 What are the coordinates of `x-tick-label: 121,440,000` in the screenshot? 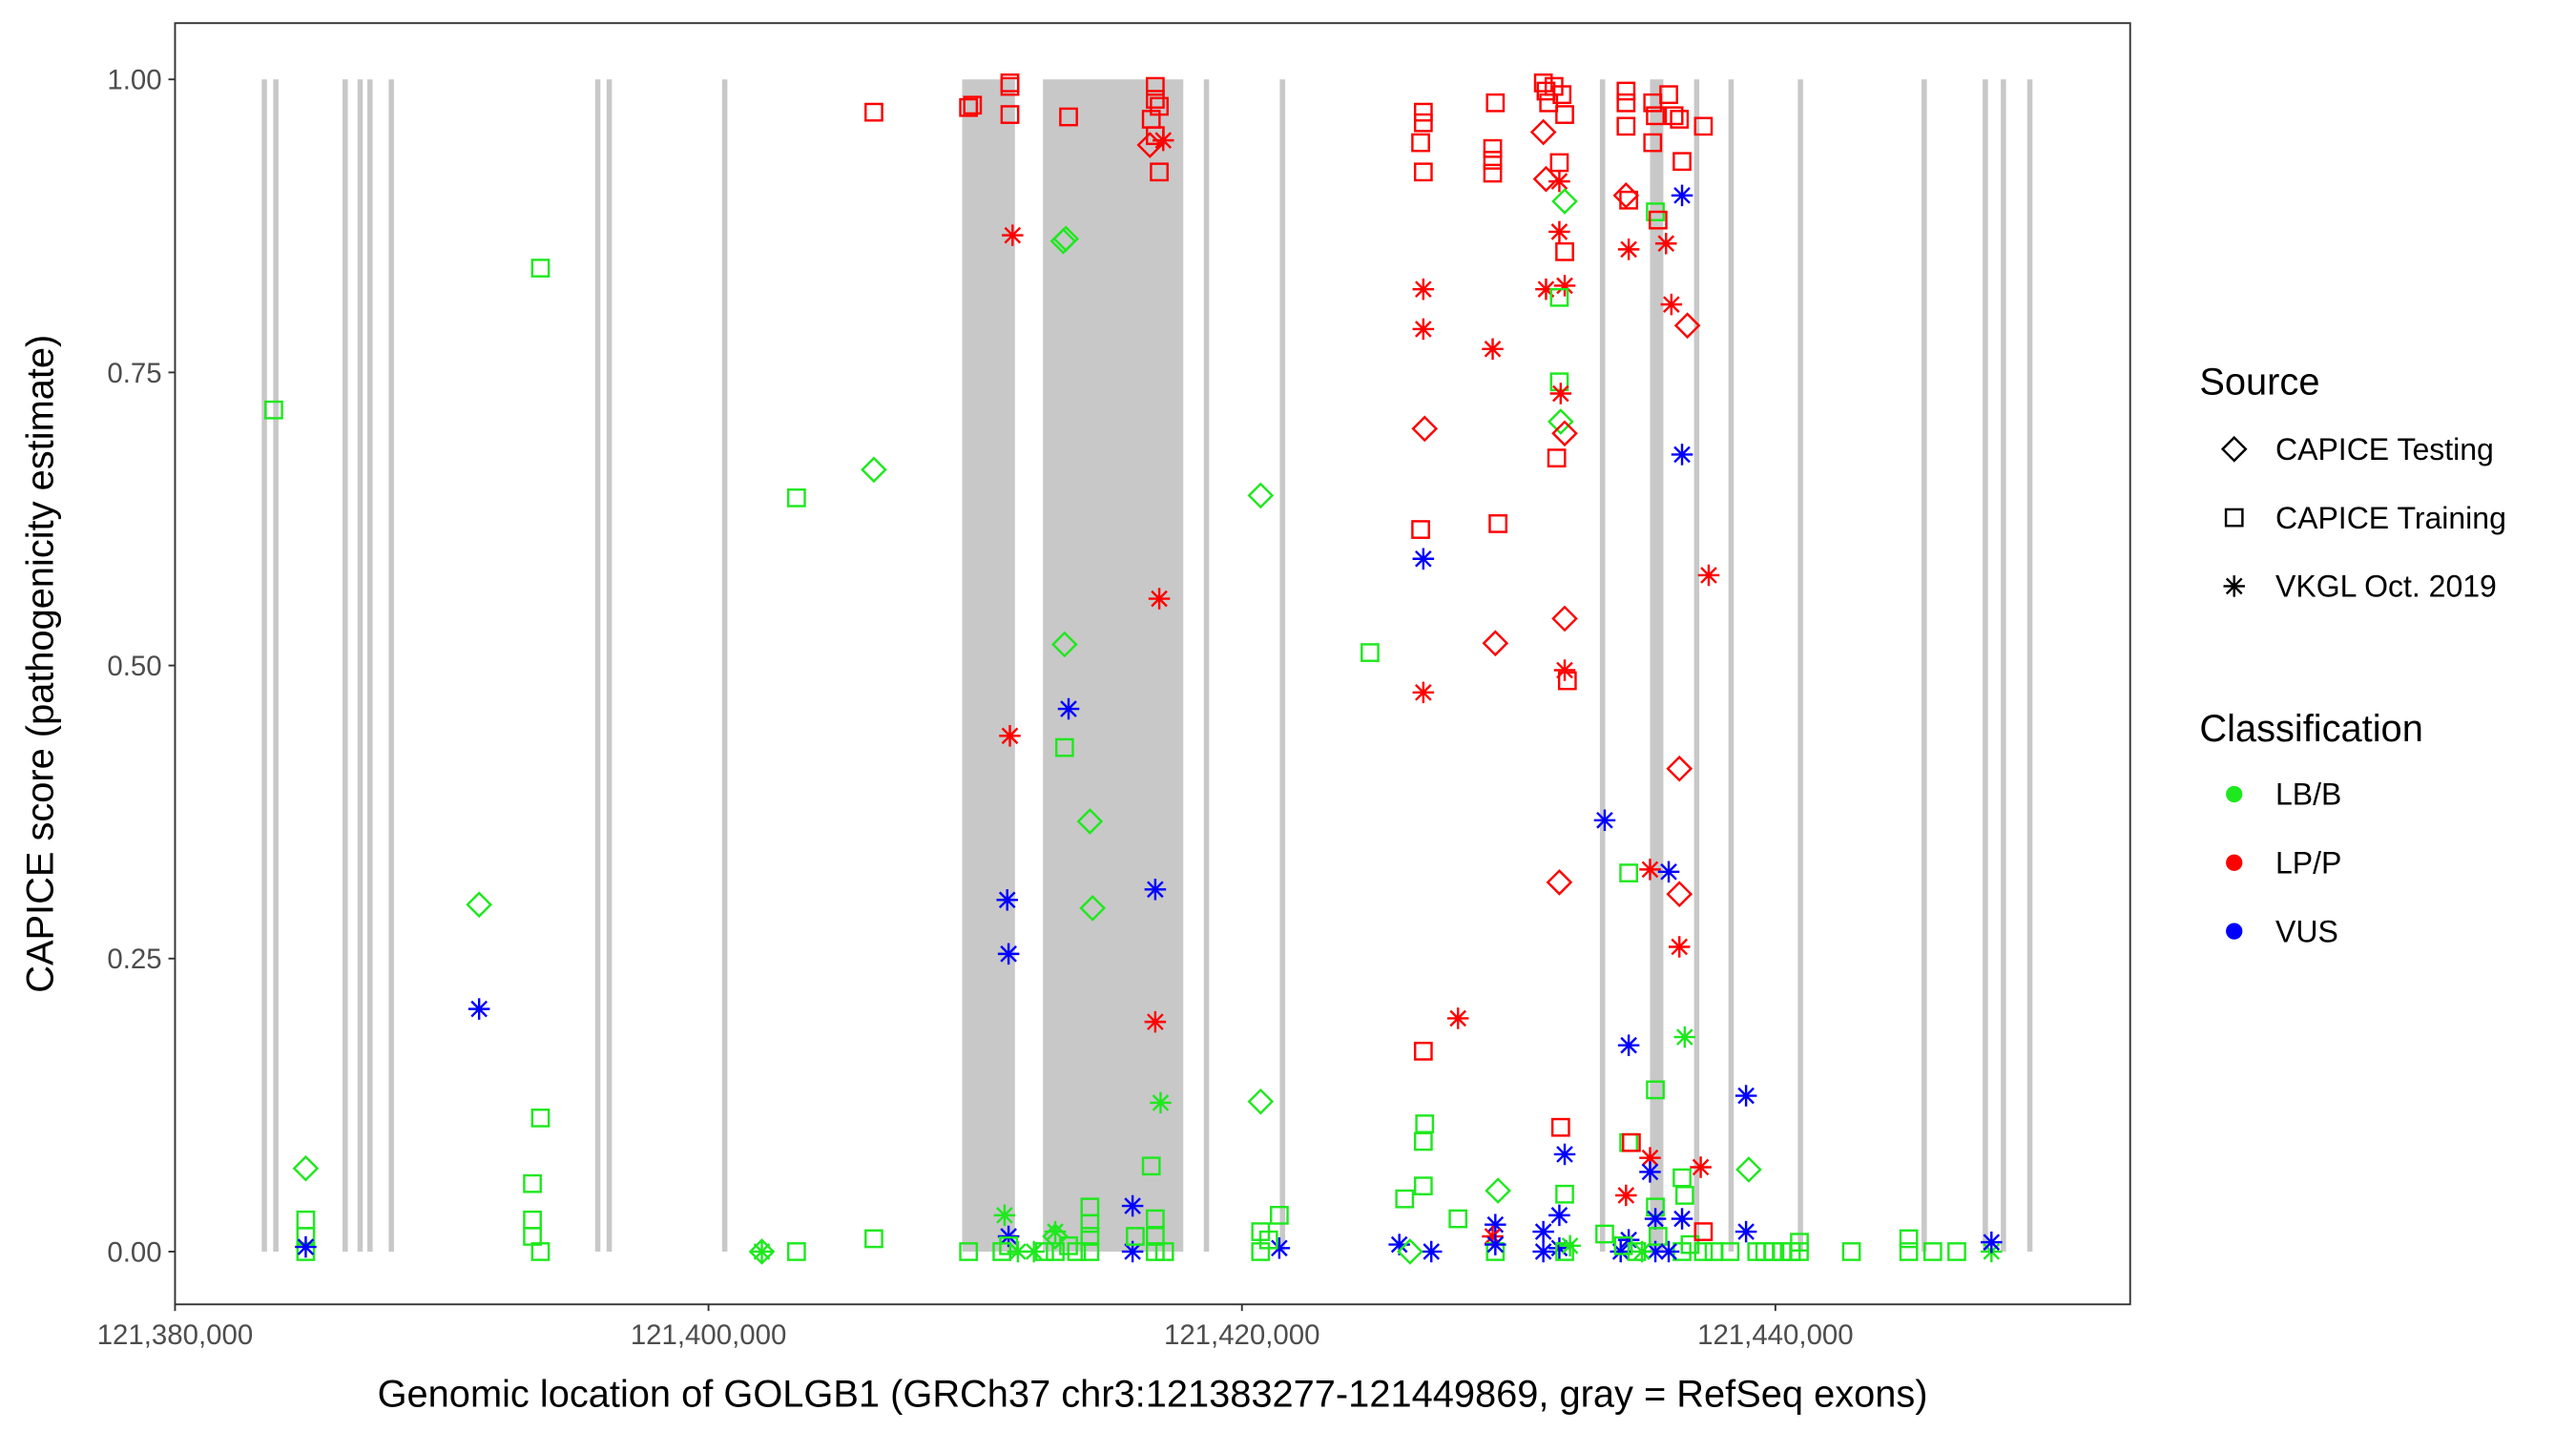 It's located at (1775, 1335).